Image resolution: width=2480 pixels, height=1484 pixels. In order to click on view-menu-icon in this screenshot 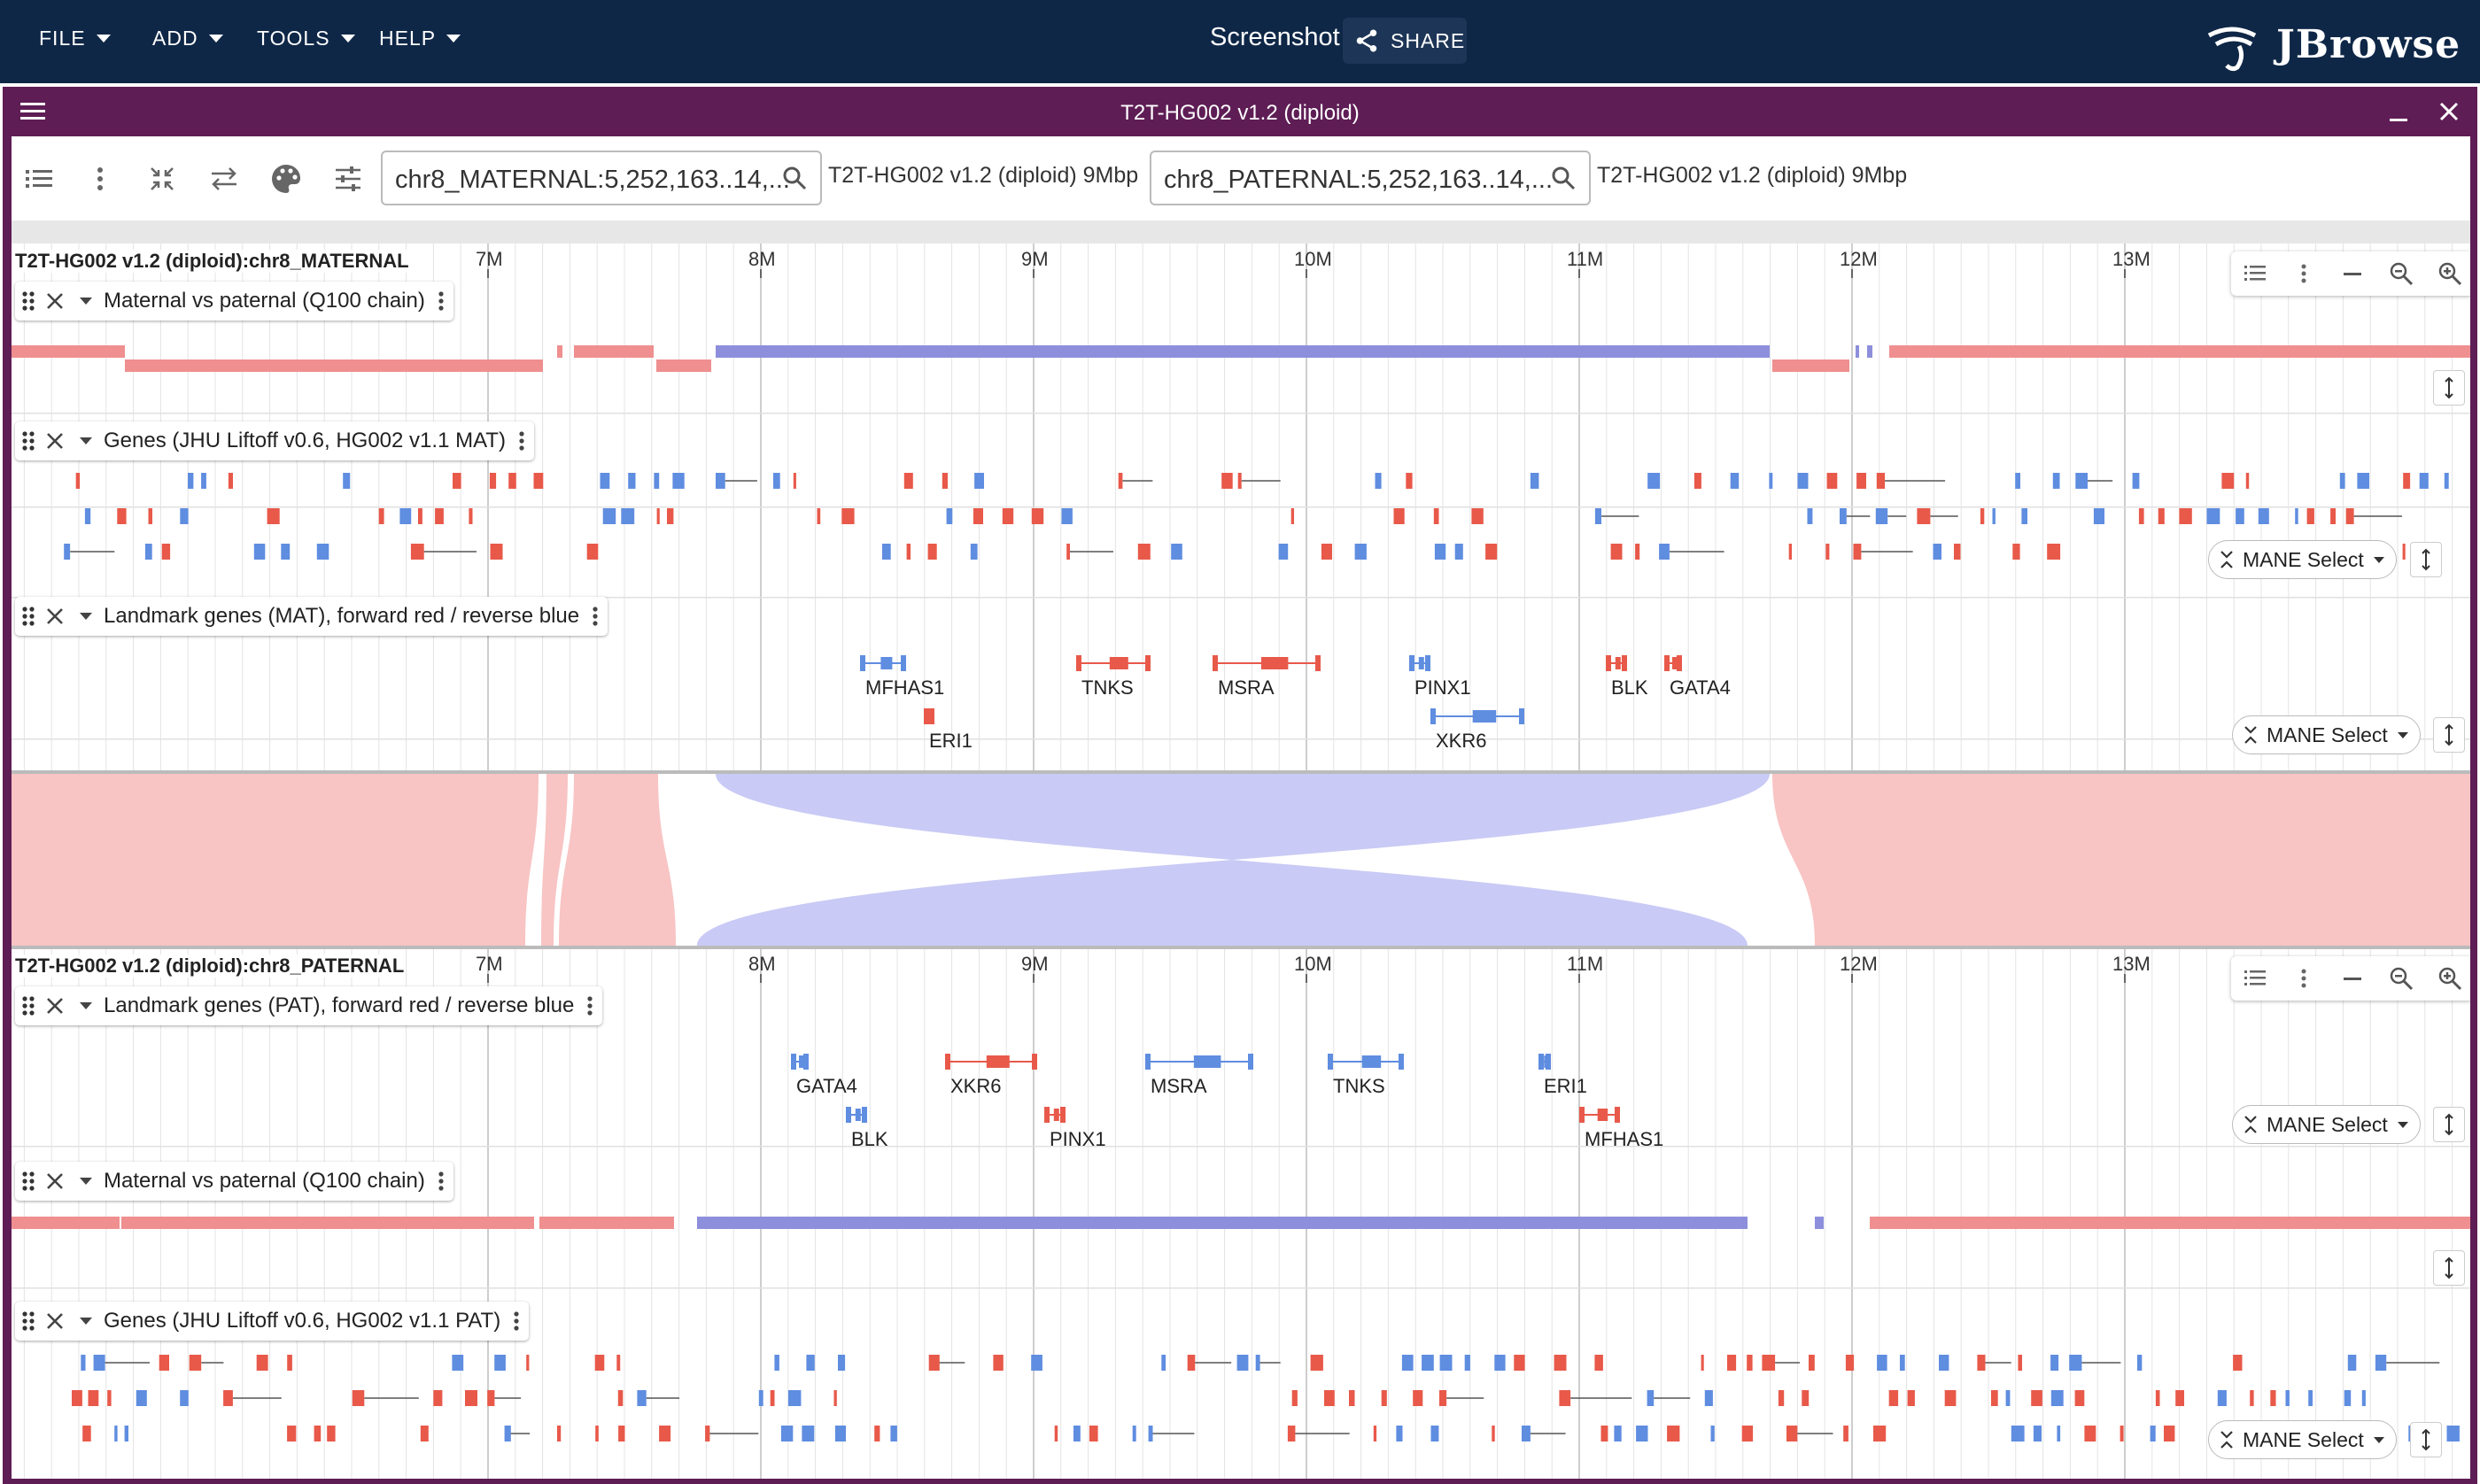, I will do `click(32, 111)`.